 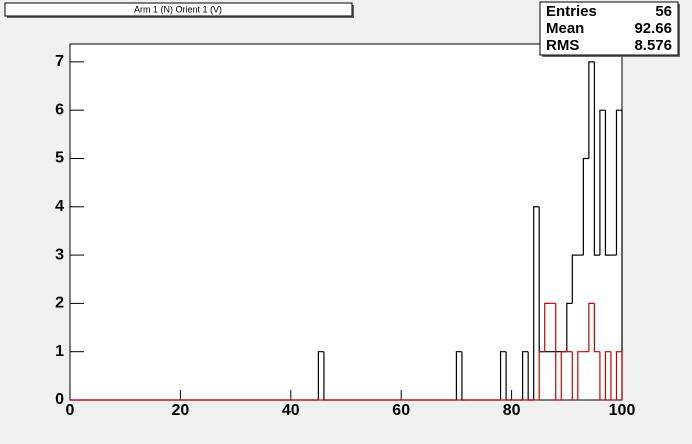 What do you see at coordinates (59, 109) in the screenshot?
I see `y-tick-label: 6` at bounding box center [59, 109].